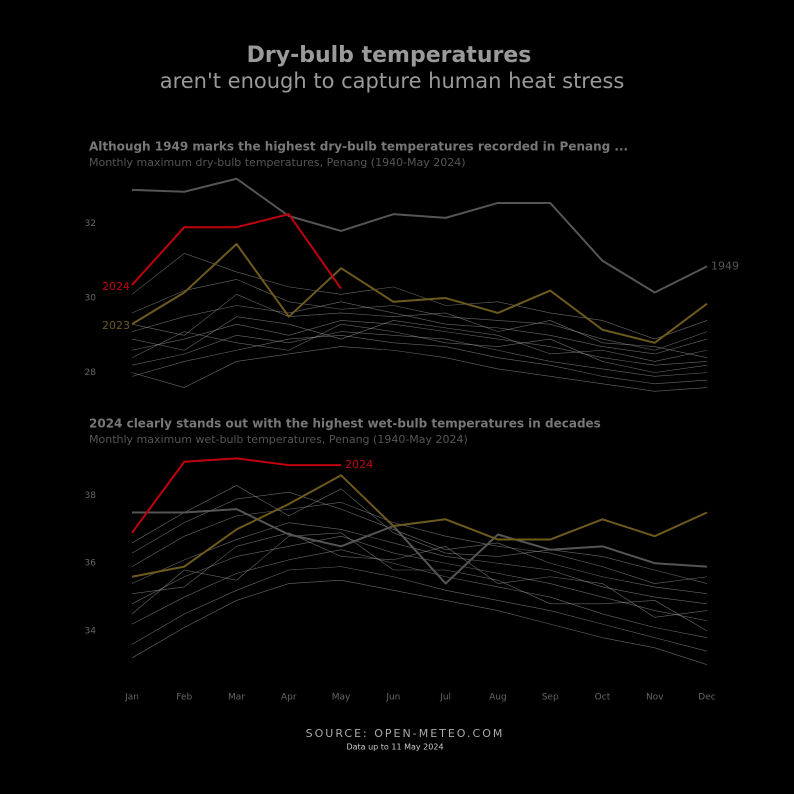  What do you see at coordinates (445, 698) in the screenshot?
I see `x-tick-label: Jul` at bounding box center [445, 698].